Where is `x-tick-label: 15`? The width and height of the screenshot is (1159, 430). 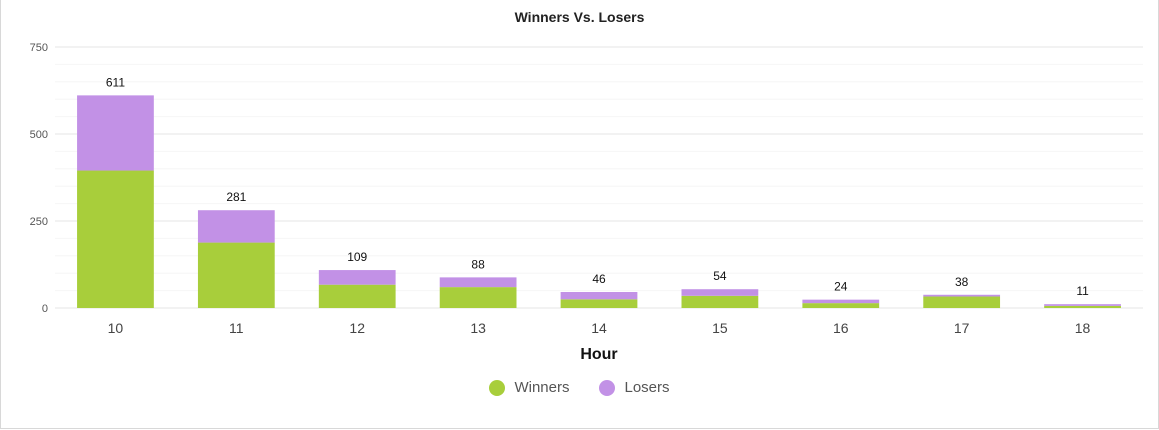 x-tick-label: 15 is located at coordinates (720, 328).